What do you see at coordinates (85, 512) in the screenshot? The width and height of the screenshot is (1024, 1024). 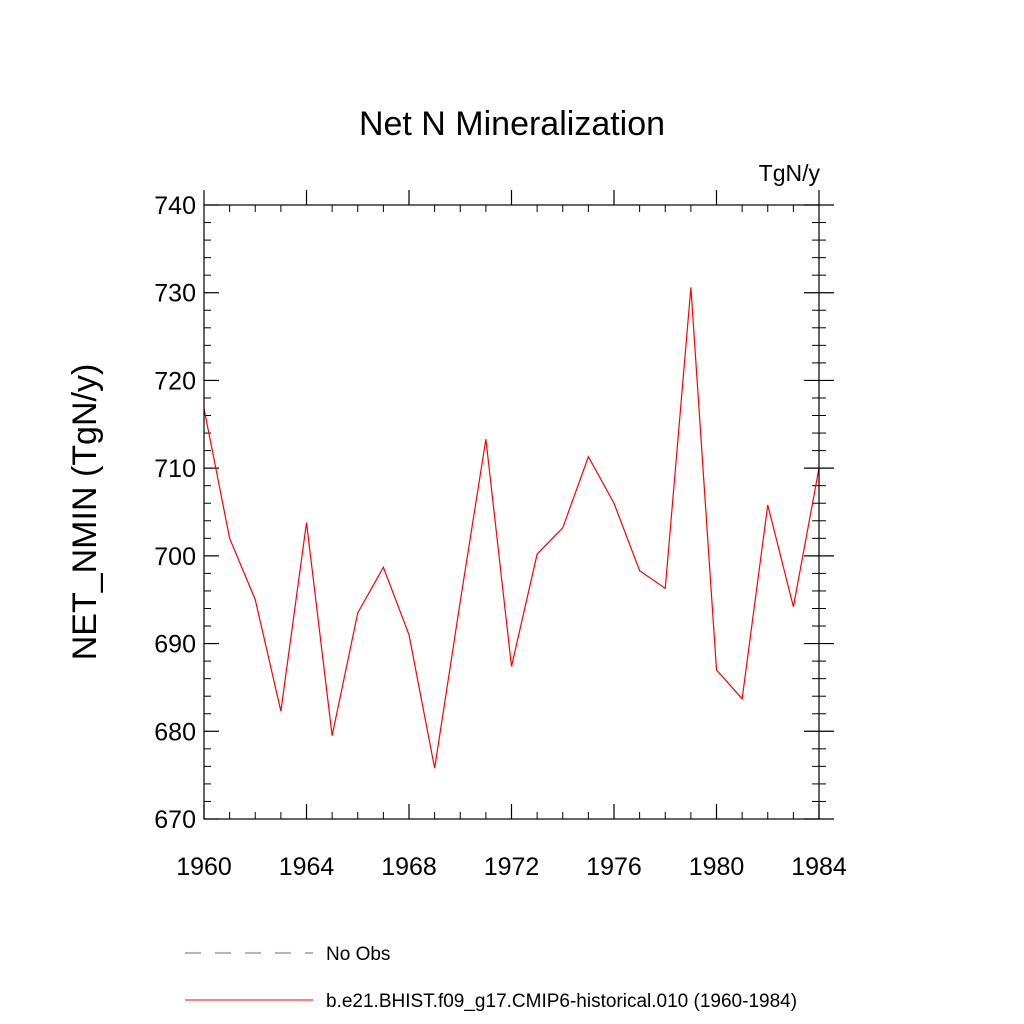 I see `y-axis-label: NET_NMIN (TgN/y)` at bounding box center [85, 512].